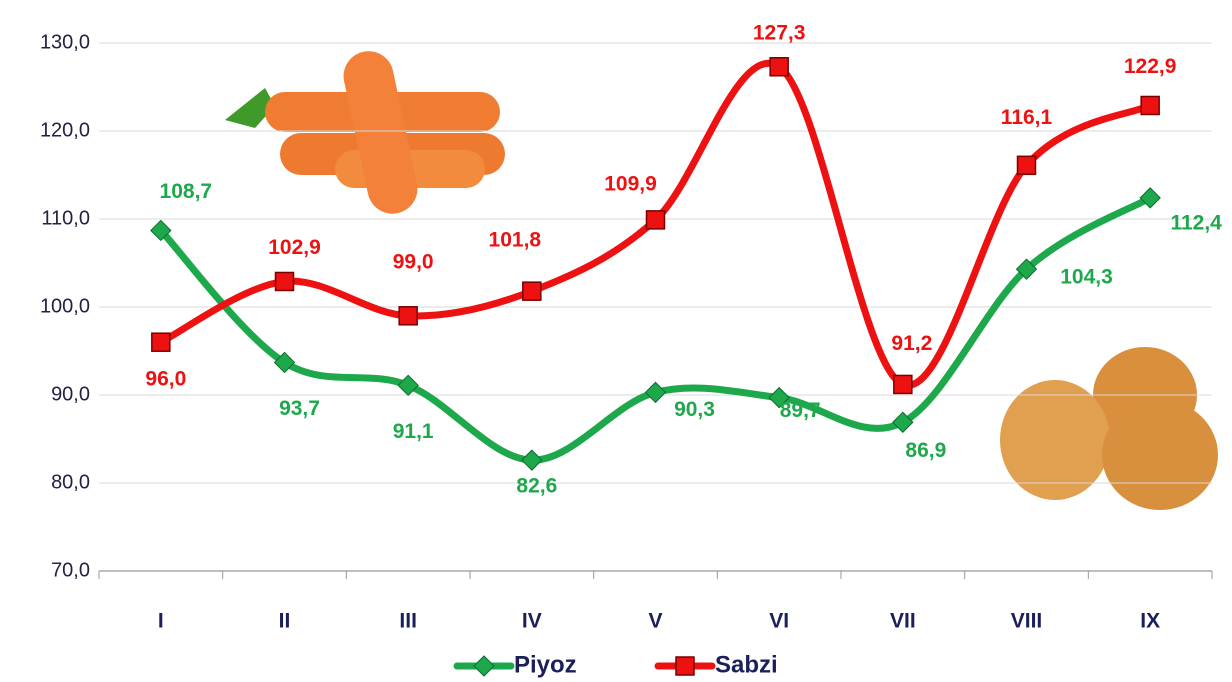 This screenshot has height=682, width=1232. Describe the element at coordinates (536, 486) in the screenshot. I see `value-label: 82,6` at that location.